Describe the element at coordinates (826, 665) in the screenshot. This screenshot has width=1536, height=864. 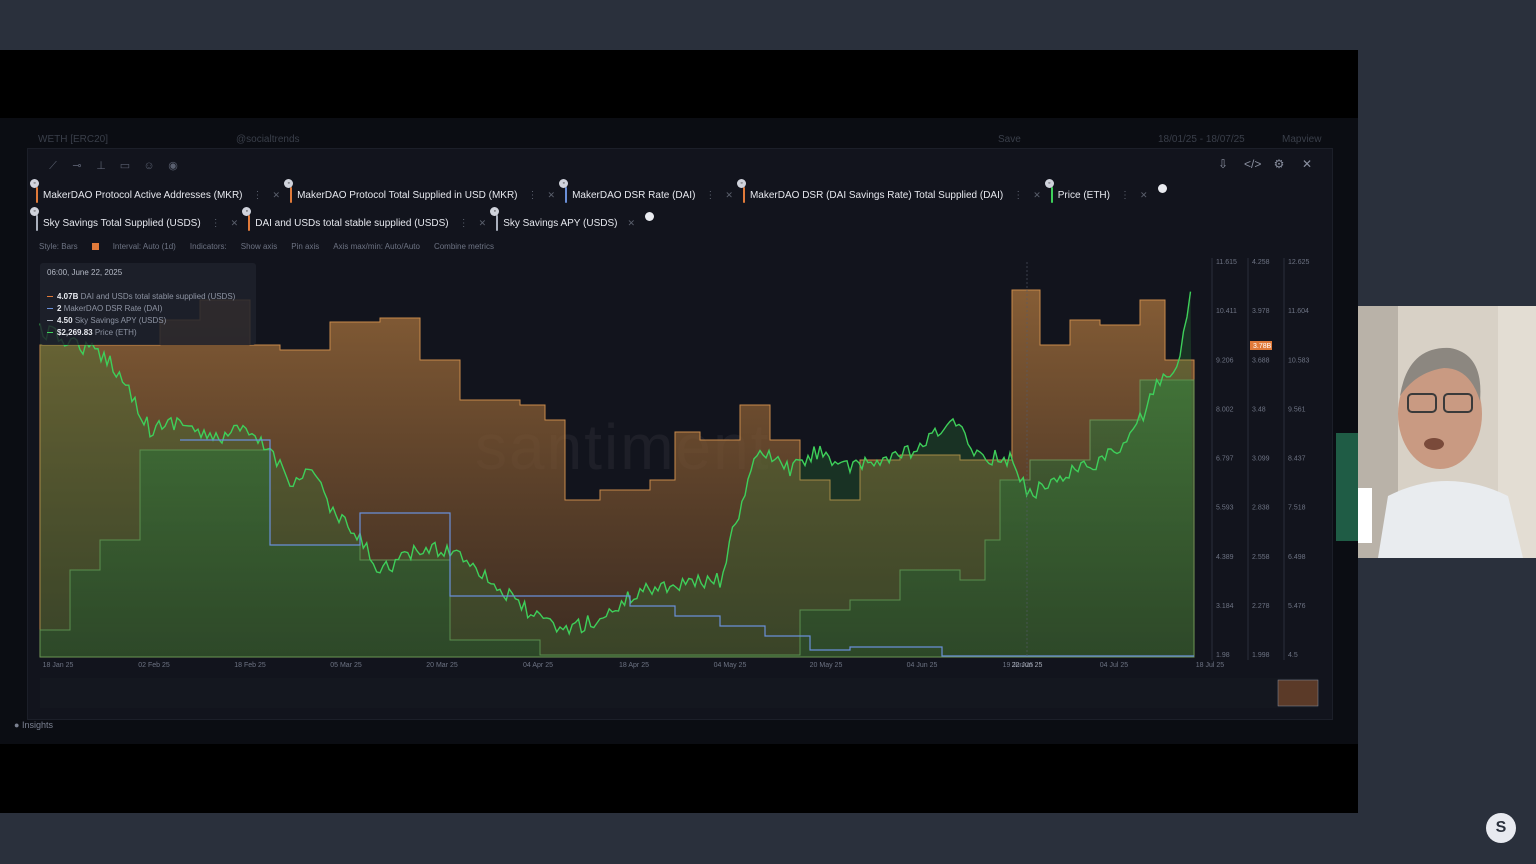
I see `x-tick-label: 20 May 25` at that location.